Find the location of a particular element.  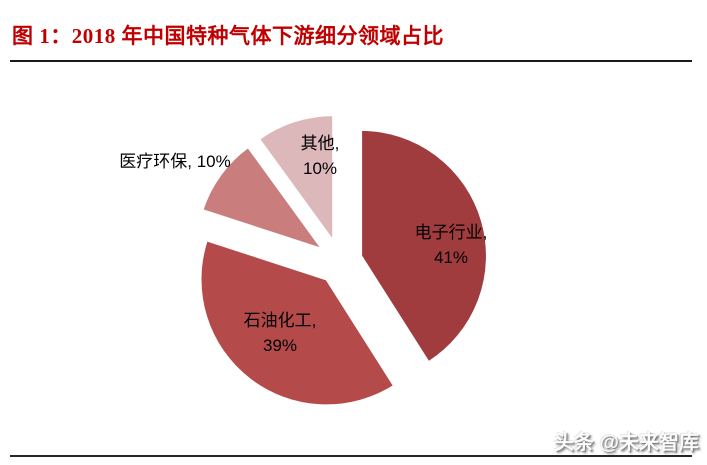

pie-slice-electronics is located at coordinates (424, 246).